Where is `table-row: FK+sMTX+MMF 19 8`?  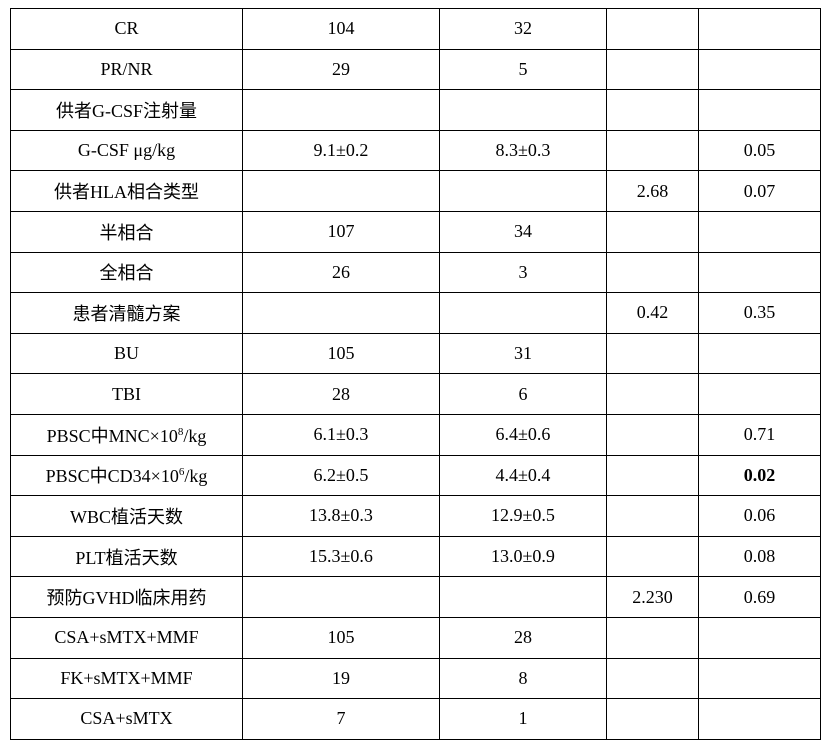 table-row: FK+sMTX+MMF 19 8 is located at coordinates (415, 678).